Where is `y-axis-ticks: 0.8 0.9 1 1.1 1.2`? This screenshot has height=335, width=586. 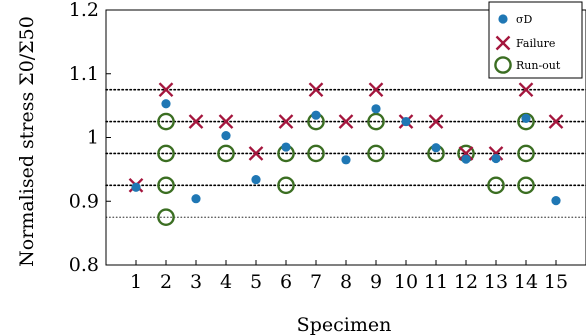
y-axis-ticks: 0.8 0.9 1 1.1 1.2 is located at coordinates (90, 138).